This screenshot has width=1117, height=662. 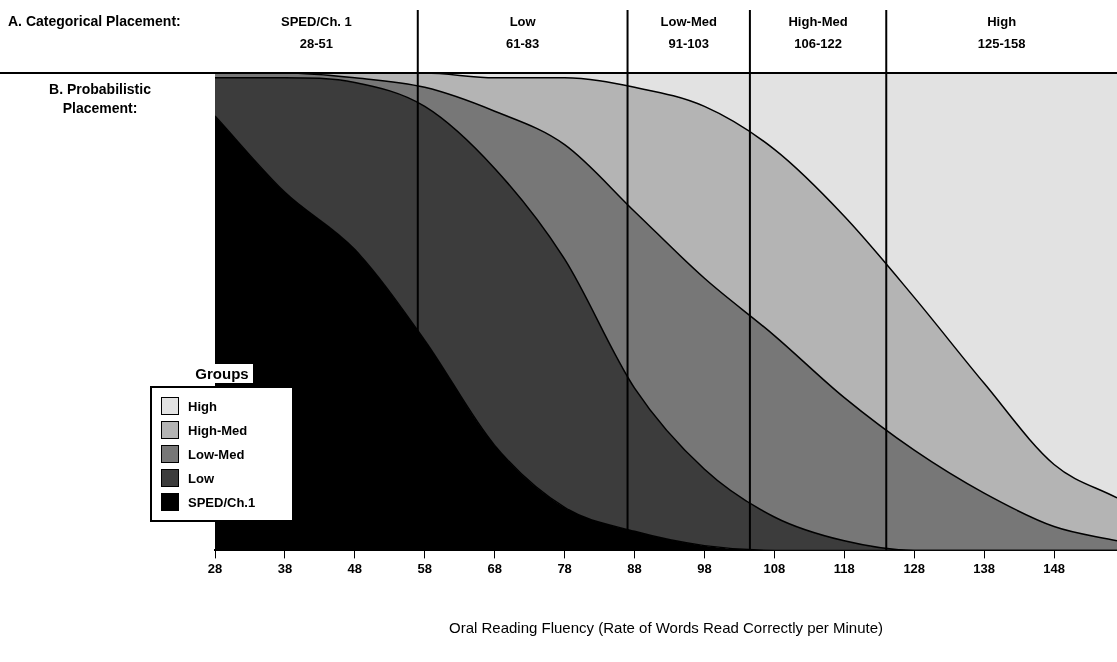 I want to click on x-tick-label: 68, so click(x=494, y=568).